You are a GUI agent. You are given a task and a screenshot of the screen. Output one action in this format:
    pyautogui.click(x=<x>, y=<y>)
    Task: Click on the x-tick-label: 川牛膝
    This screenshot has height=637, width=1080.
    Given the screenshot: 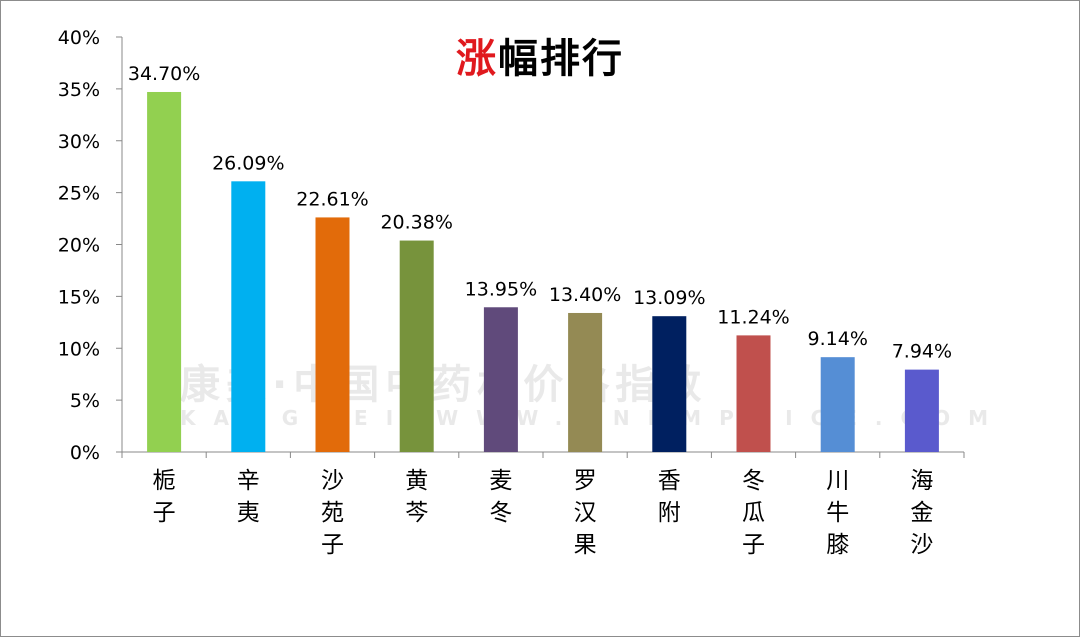 What is the action you would take?
    pyautogui.click(x=837, y=513)
    